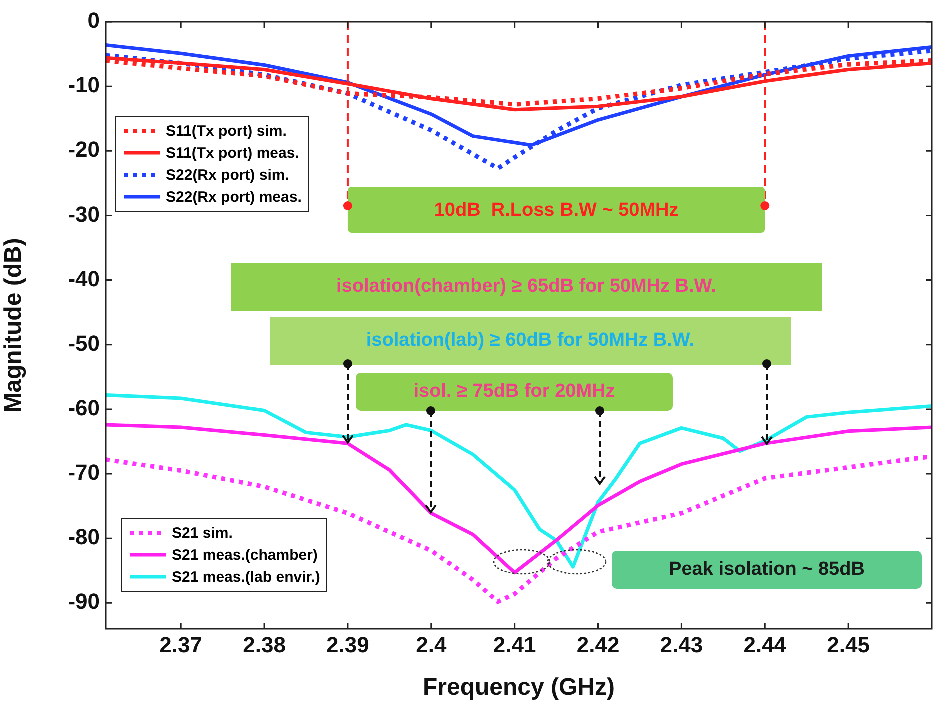 Image resolution: width=933 pixels, height=703 pixels. What do you see at coordinates (432, 645) in the screenshot?
I see `x-tick-label: 2.4` at bounding box center [432, 645].